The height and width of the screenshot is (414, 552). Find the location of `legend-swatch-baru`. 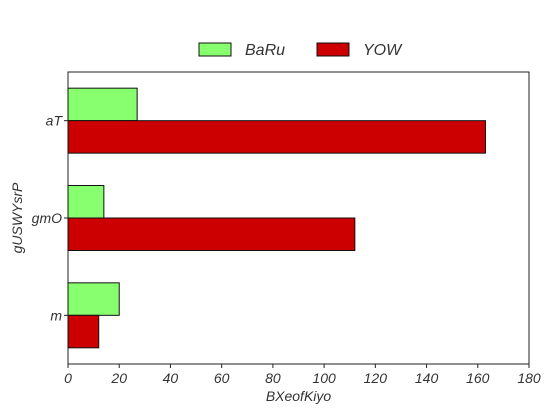

legend-swatch-baru is located at coordinates (215, 49).